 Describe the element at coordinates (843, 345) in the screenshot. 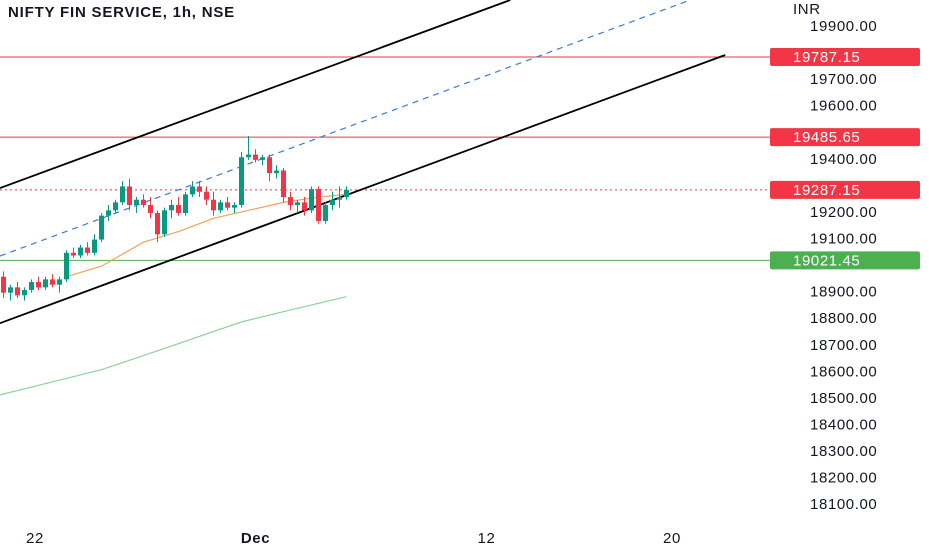

I see `y-tick-label: 18700.00` at that location.